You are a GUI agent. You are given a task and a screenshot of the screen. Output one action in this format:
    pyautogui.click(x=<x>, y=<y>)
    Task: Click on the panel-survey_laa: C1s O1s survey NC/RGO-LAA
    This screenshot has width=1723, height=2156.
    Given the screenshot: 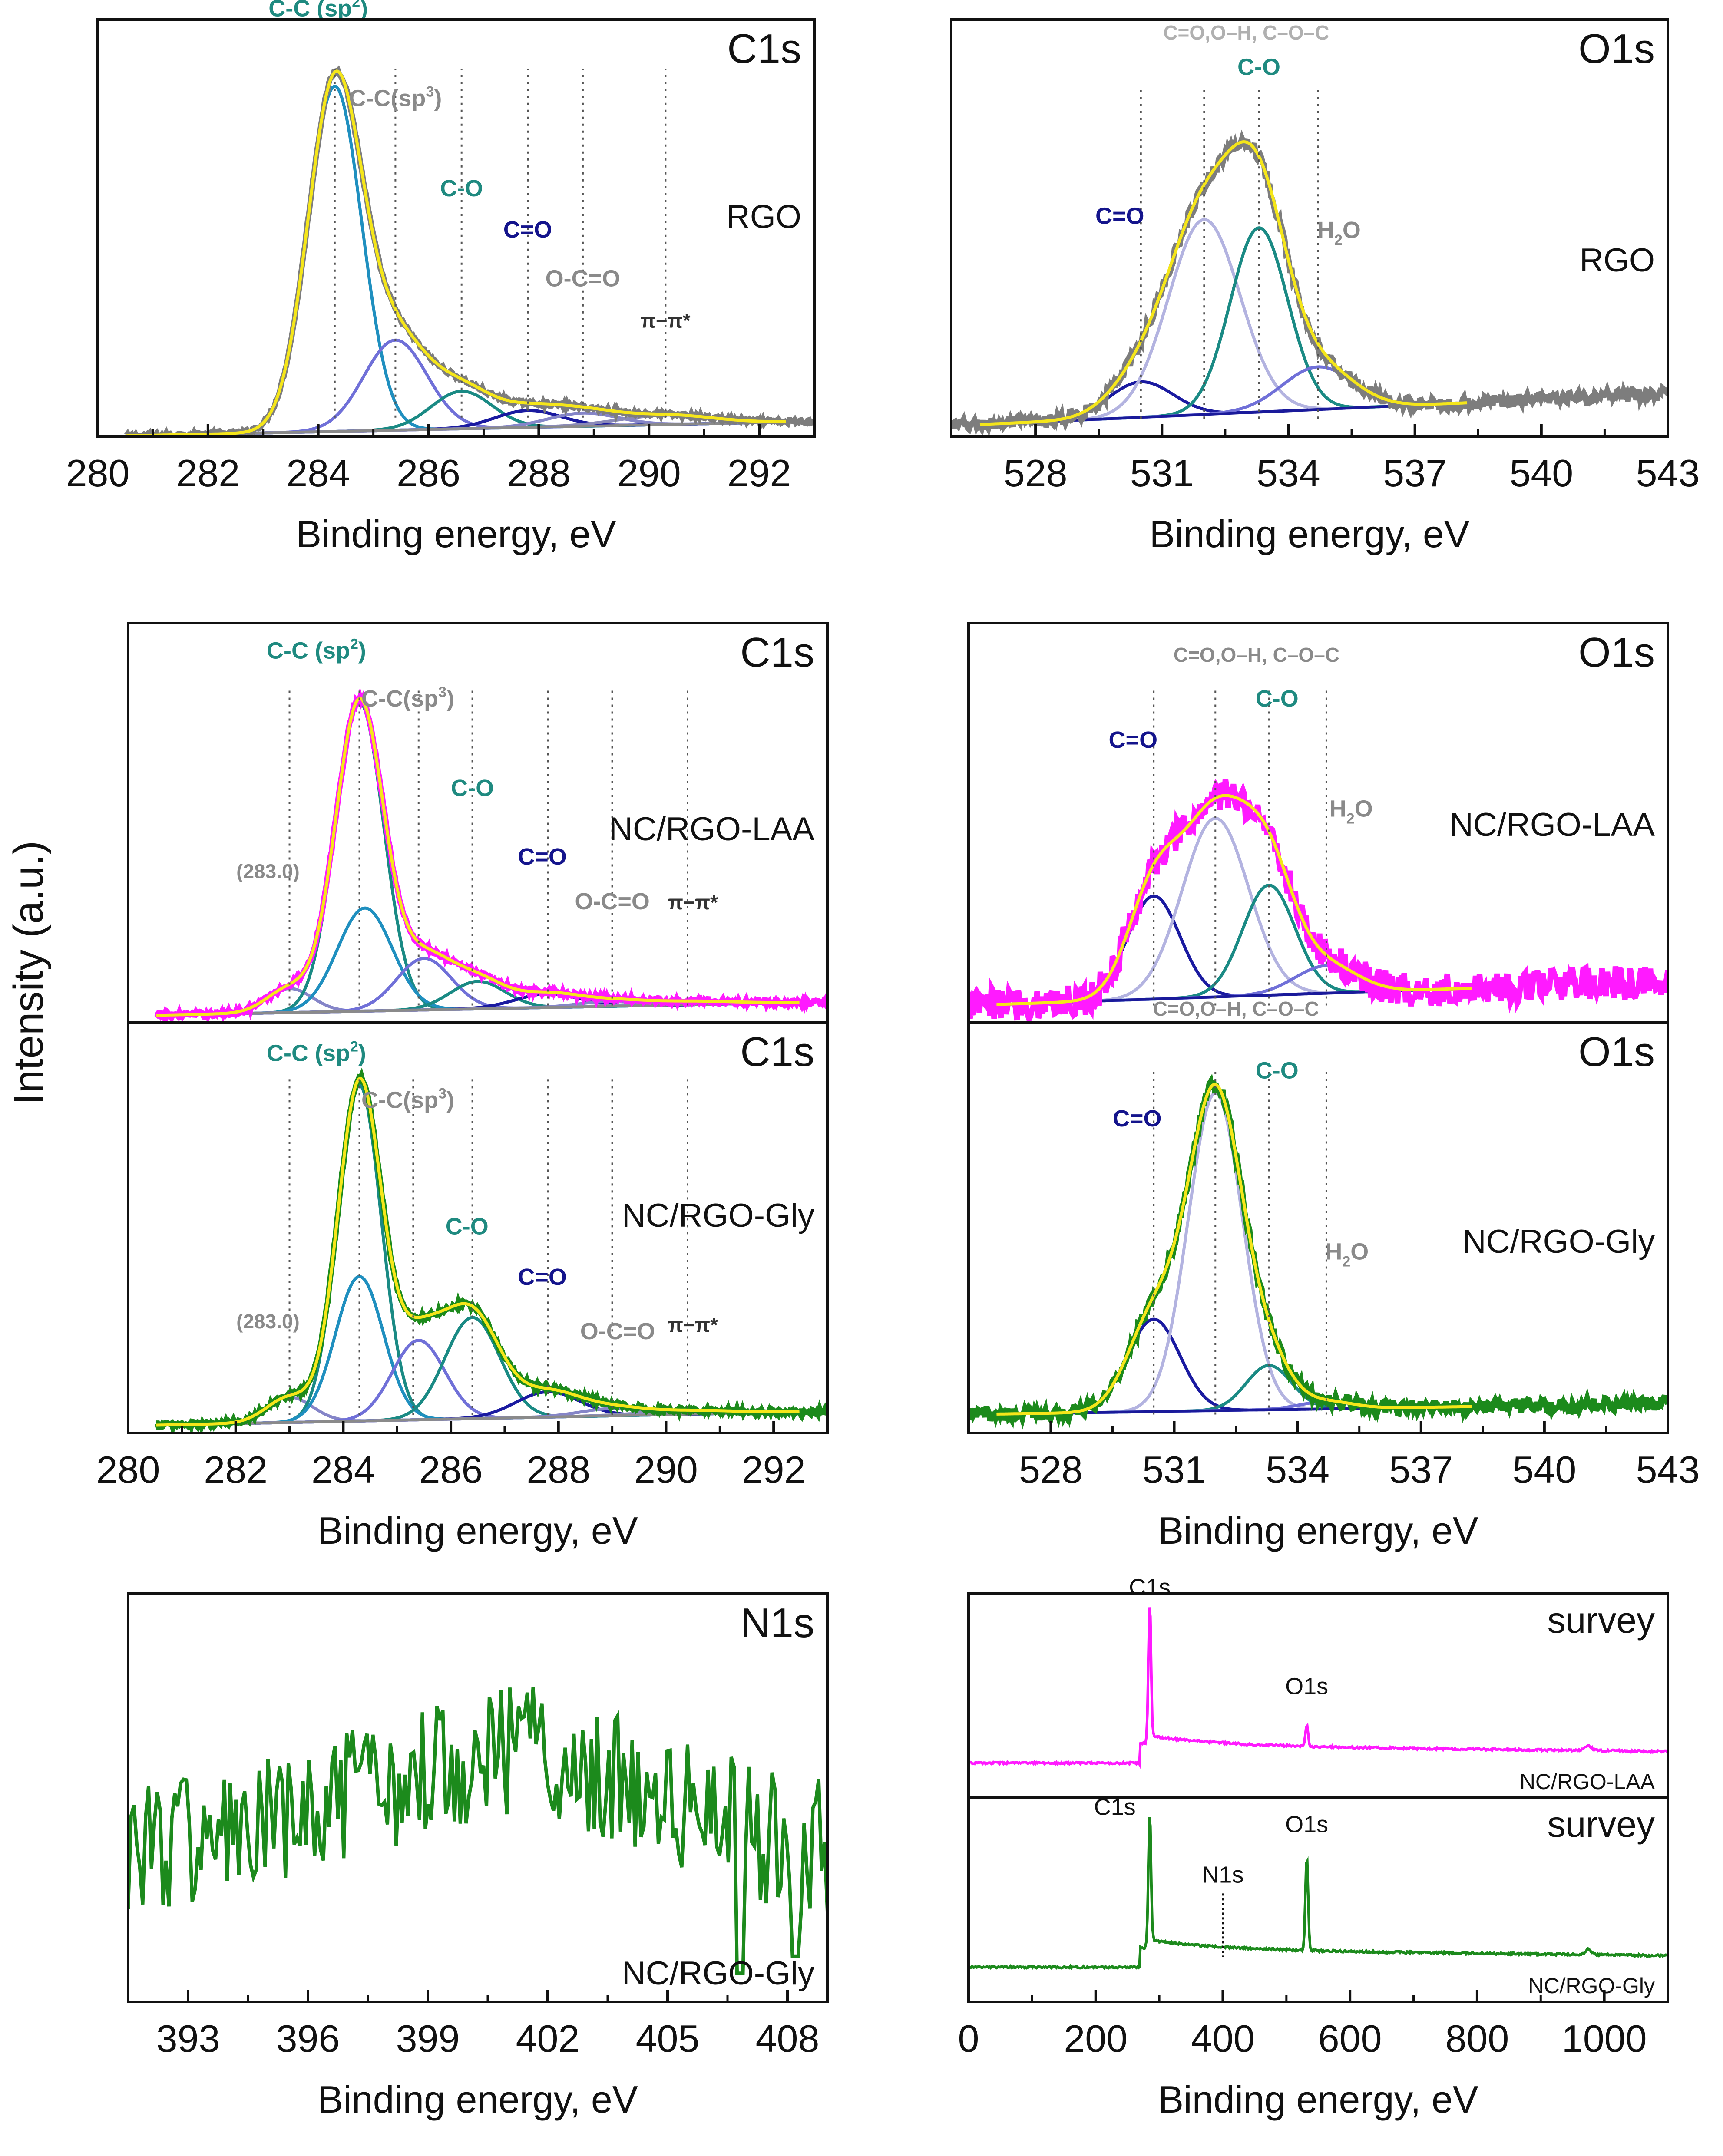 What is the action you would take?
    pyautogui.click(x=1318, y=1687)
    